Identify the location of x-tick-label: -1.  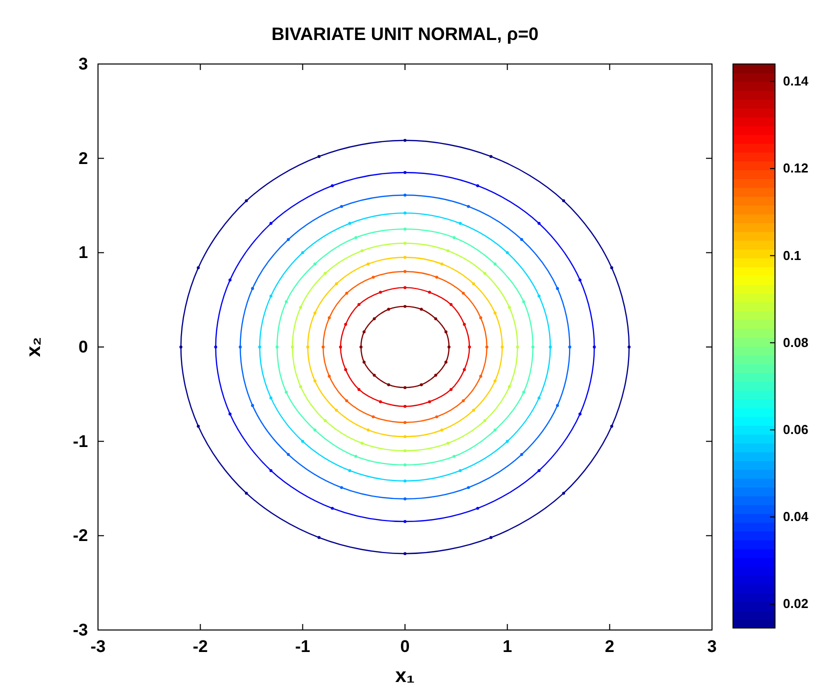
(302, 646).